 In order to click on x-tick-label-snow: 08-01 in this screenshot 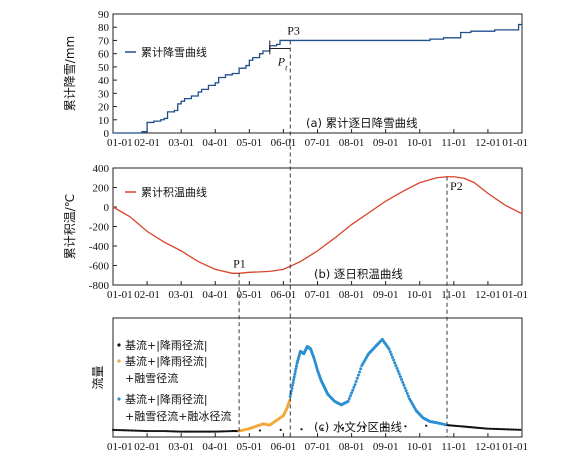, I will do `click(352, 143)`.